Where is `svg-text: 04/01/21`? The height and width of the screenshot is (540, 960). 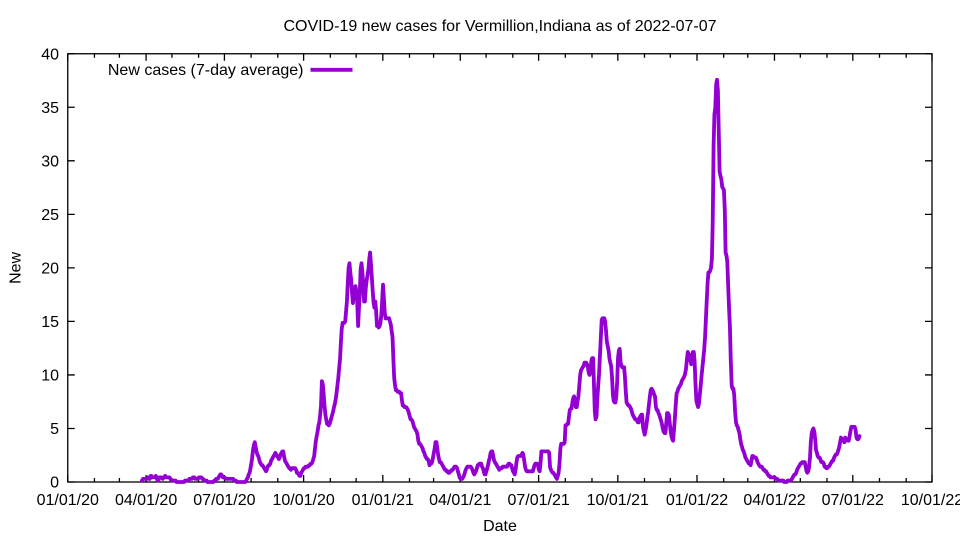
svg-text: 04/01/21 is located at coordinates (460, 500).